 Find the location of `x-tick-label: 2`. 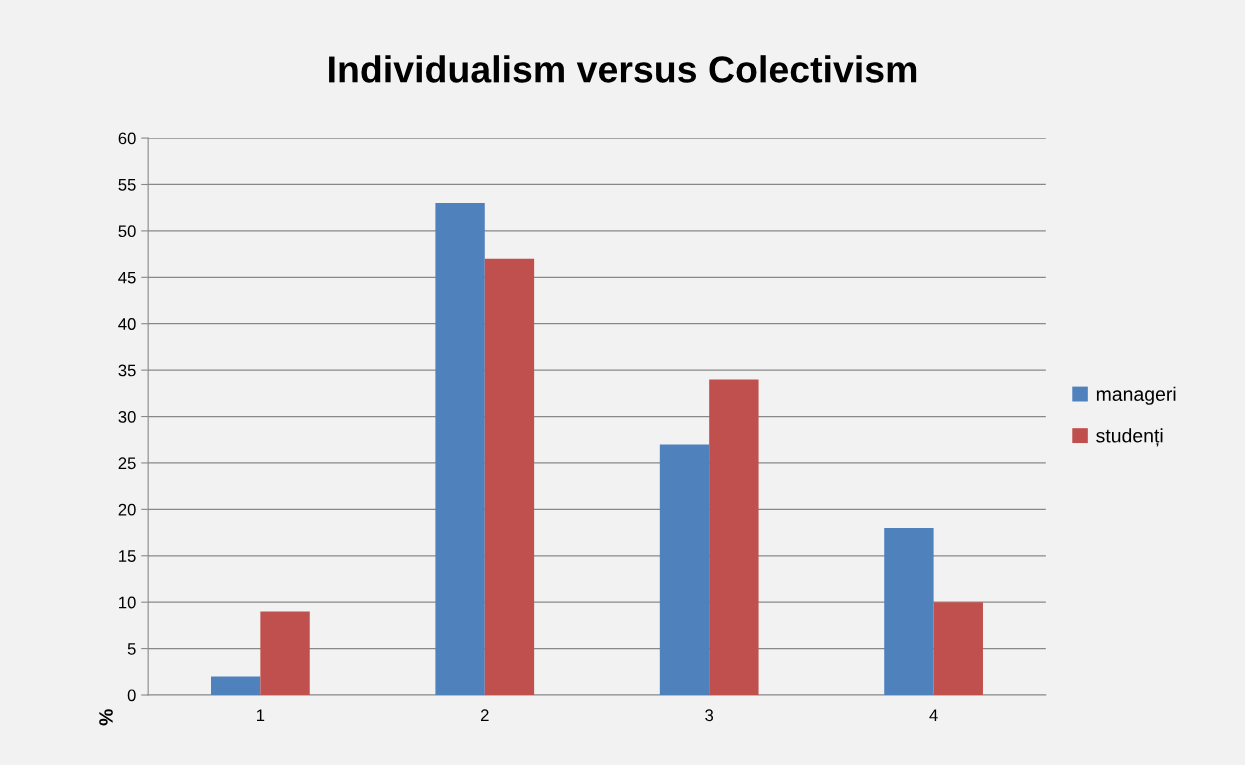

x-tick-label: 2 is located at coordinates (484, 715).